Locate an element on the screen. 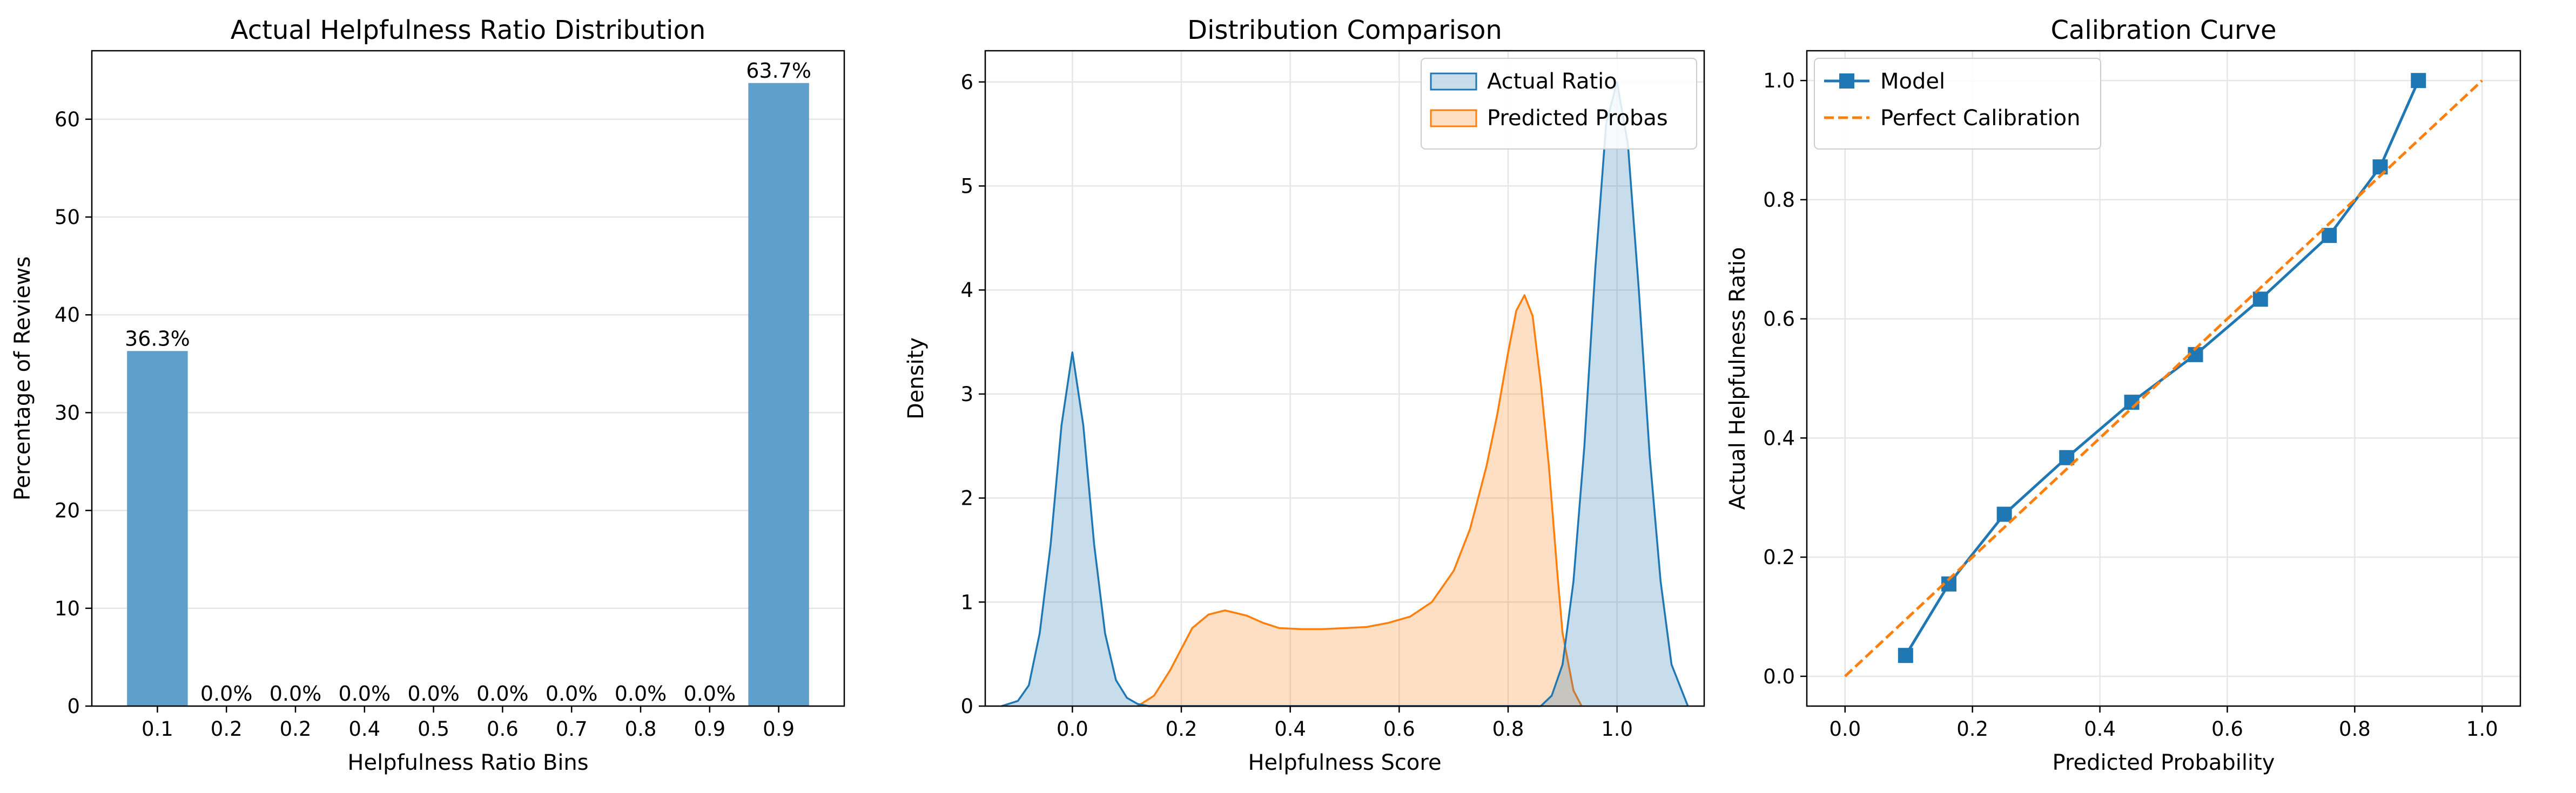 The width and height of the screenshot is (2576, 793). density-legend: Actual Ratio Predicted Probas is located at coordinates (1559, 104).